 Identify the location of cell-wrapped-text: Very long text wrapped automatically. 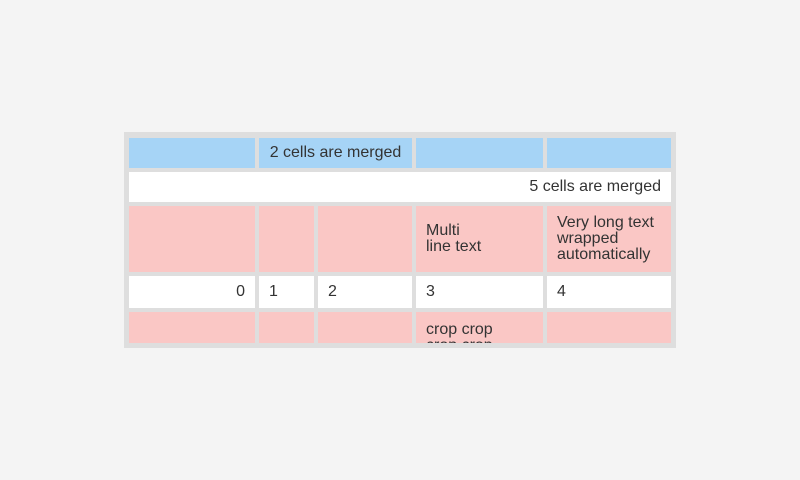
(609, 239).